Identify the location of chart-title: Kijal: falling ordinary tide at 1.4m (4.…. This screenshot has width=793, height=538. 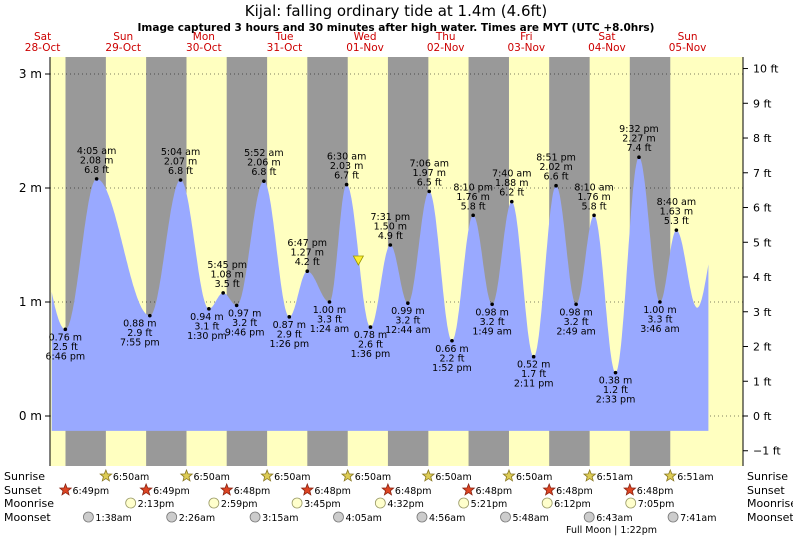
(396, 11).